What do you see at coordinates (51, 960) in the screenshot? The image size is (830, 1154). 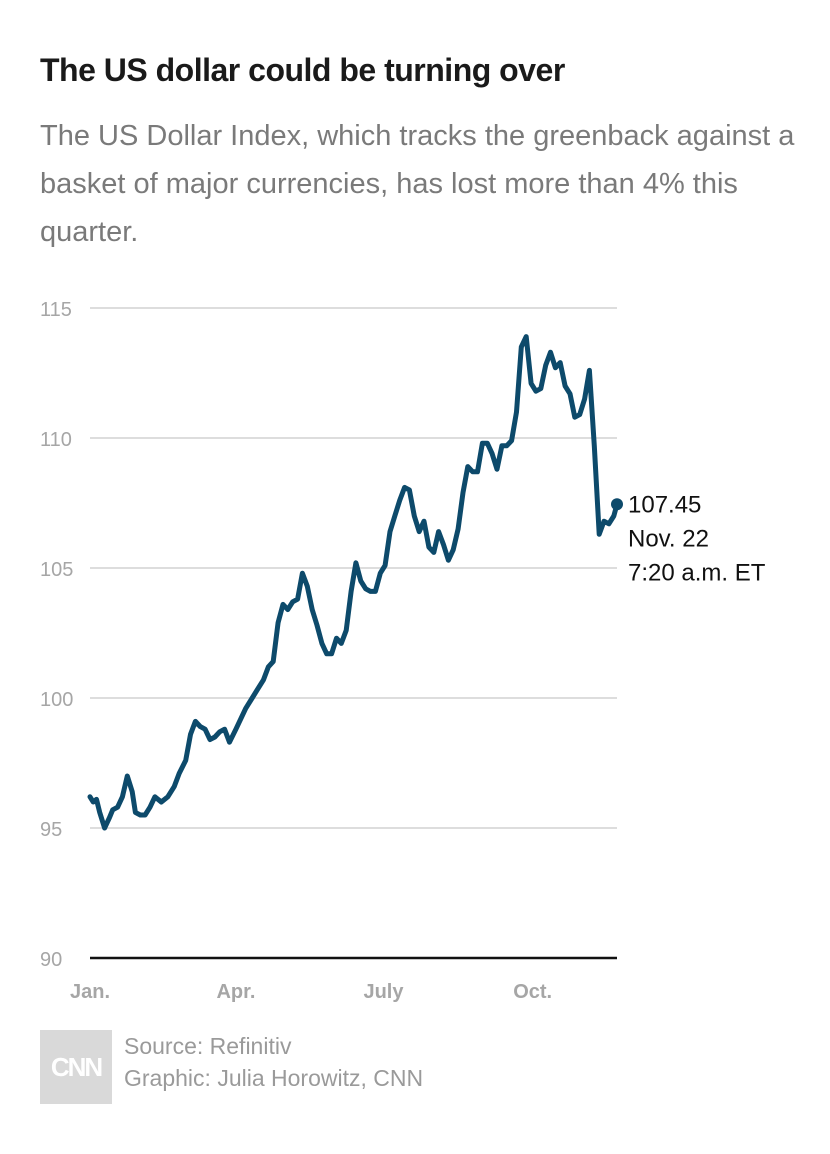 I see `y-tick-label: 90` at bounding box center [51, 960].